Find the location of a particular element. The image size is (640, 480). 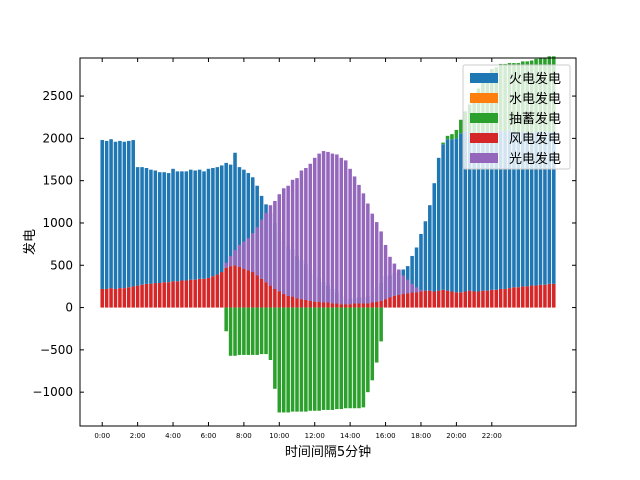

x-tick-label: 8:00 is located at coordinates (244, 436).